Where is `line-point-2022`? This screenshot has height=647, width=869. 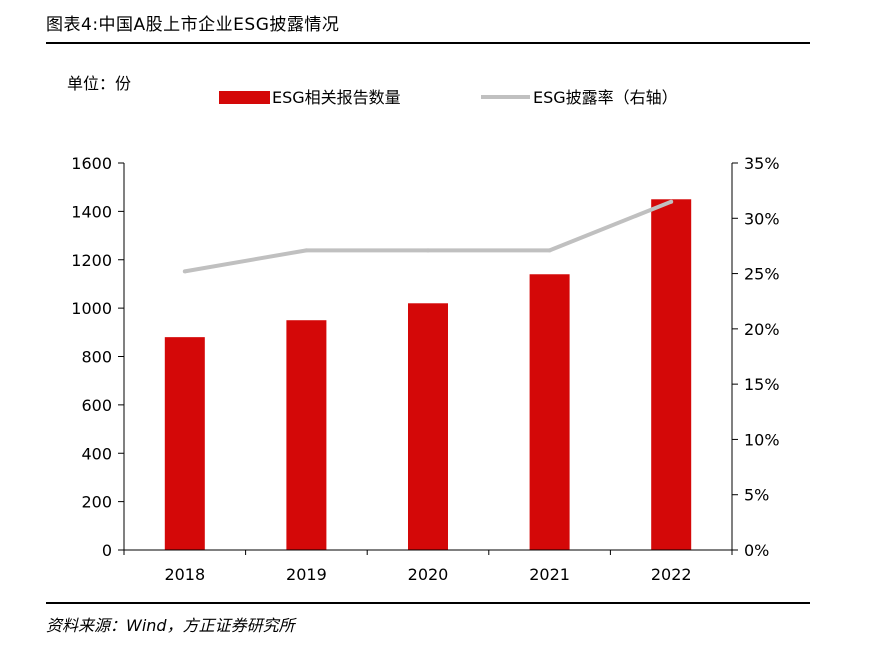
line-point-2022 is located at coordinates (671, 201).